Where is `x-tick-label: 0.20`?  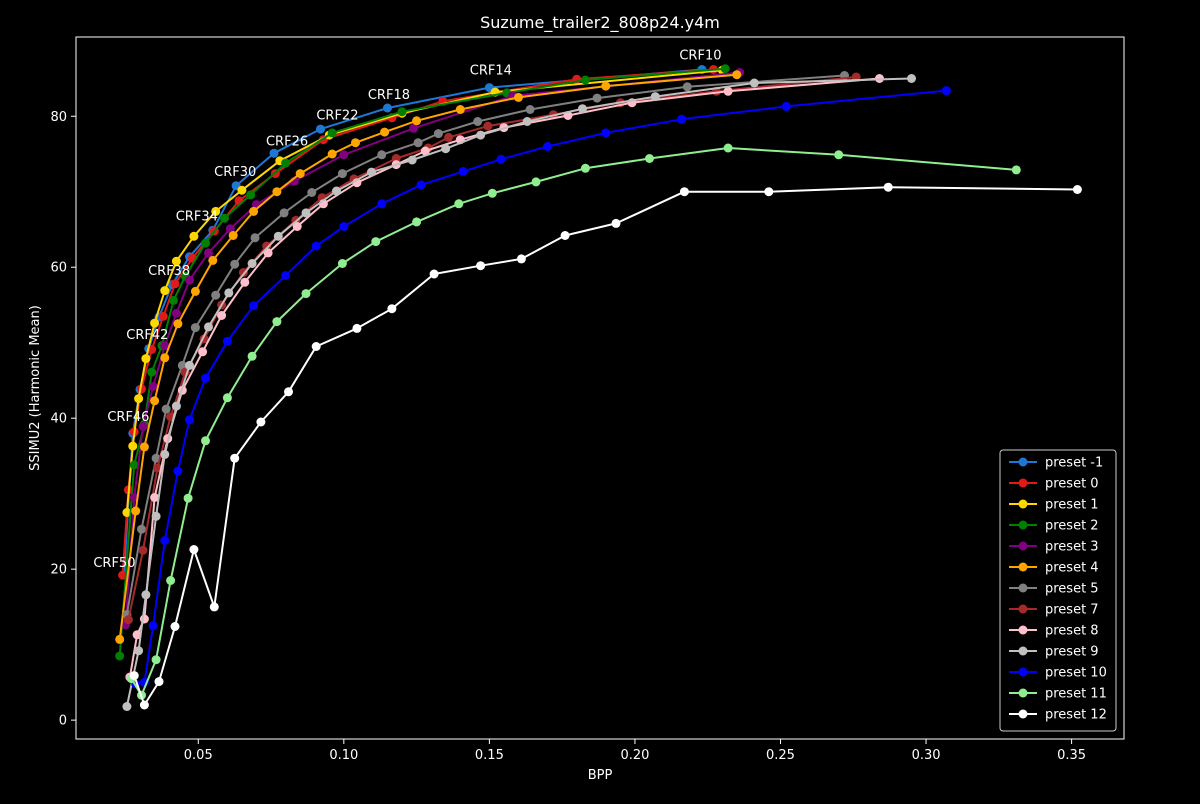 x-tick-label: 0.20 is located at coordinates (634, 755).